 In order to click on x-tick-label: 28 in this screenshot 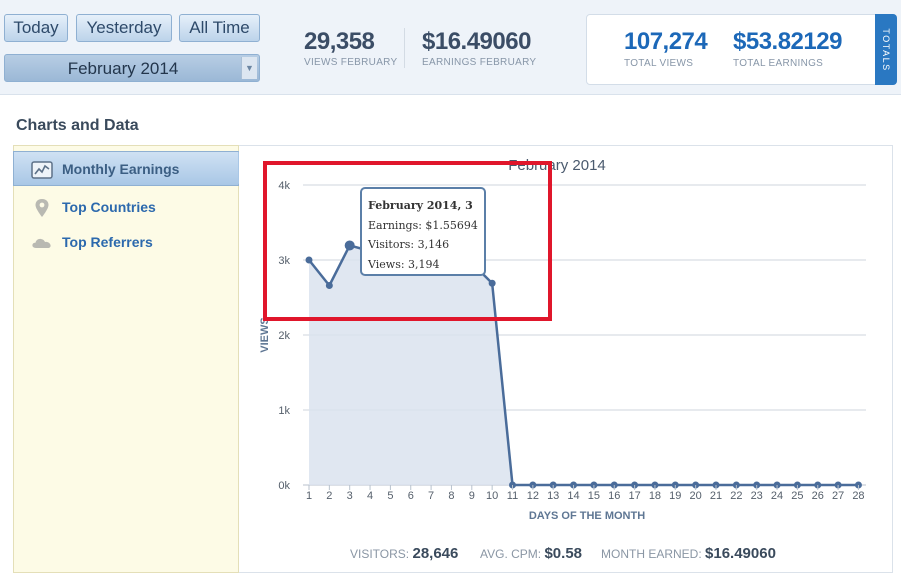, I will do `click(858, 496)`.